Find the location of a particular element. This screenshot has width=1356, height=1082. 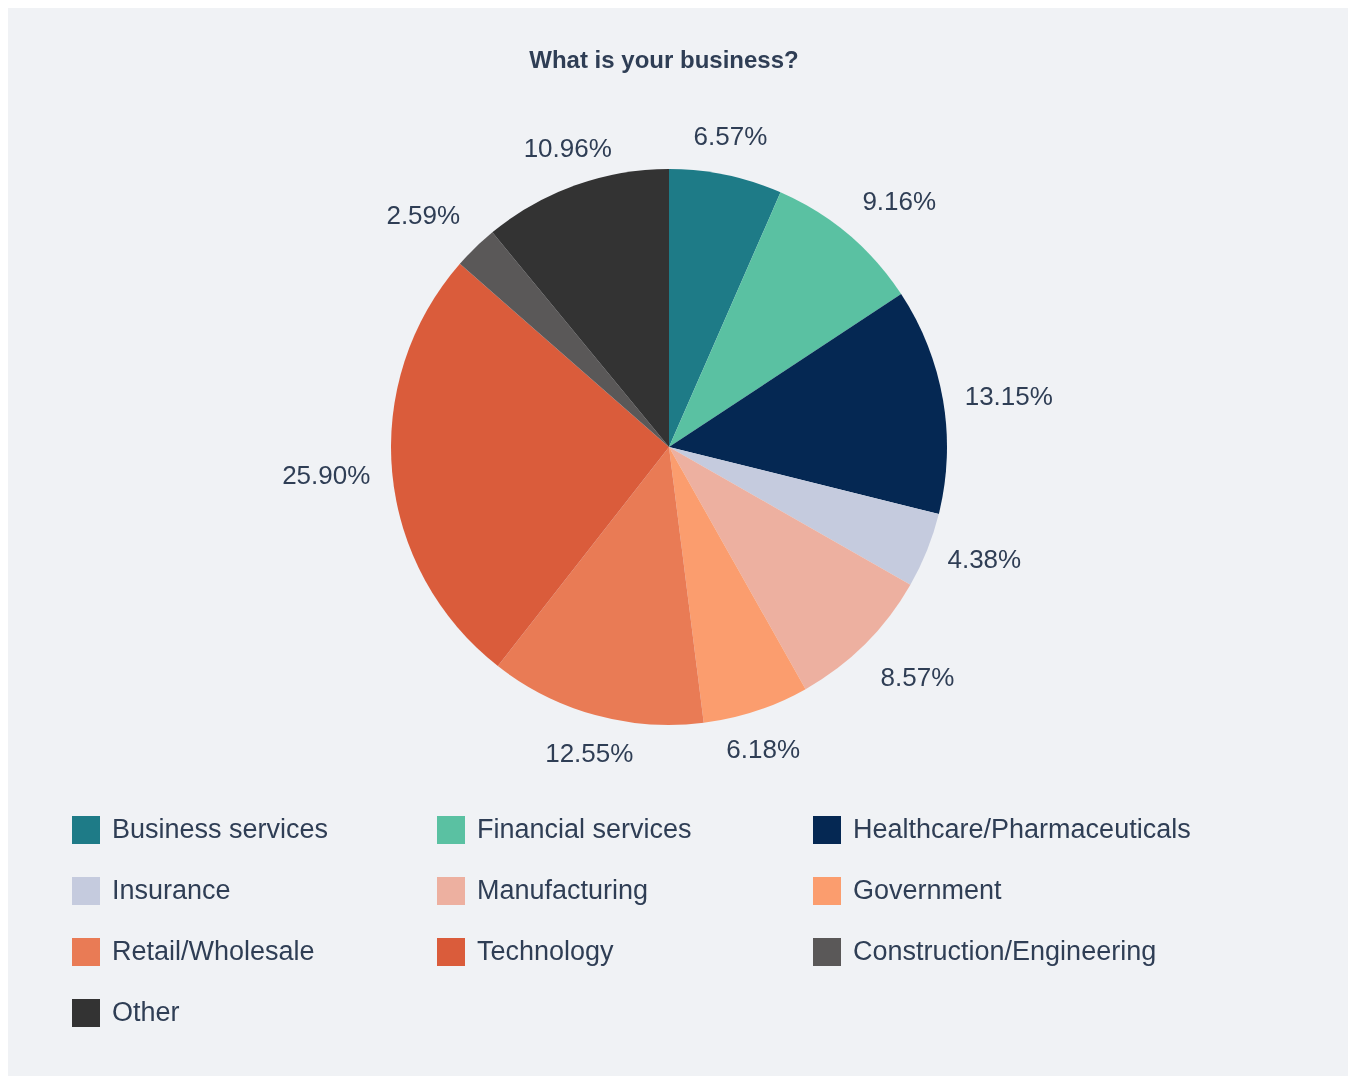

data-label: 13.15% is located at coordinates (1008, 396).